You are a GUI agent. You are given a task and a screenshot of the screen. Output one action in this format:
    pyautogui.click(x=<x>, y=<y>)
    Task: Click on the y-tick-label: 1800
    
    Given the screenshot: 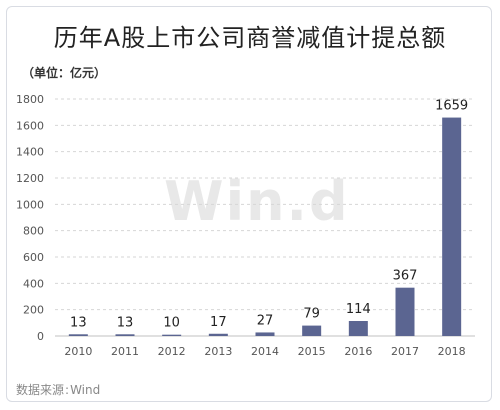 What is the action you would take?
    pyautogui.click(x=30, y=99)
    